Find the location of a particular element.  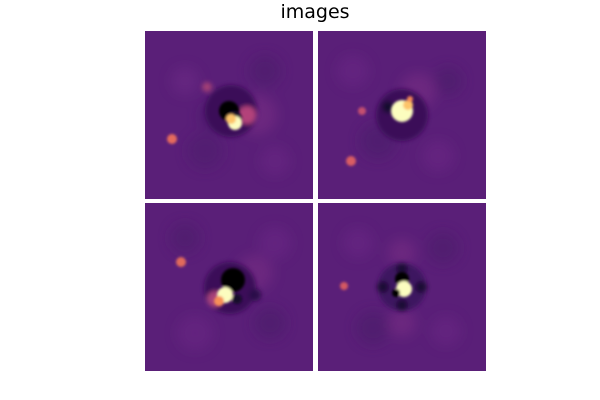

image-panel-top-left is located at coordinates (229, 115).